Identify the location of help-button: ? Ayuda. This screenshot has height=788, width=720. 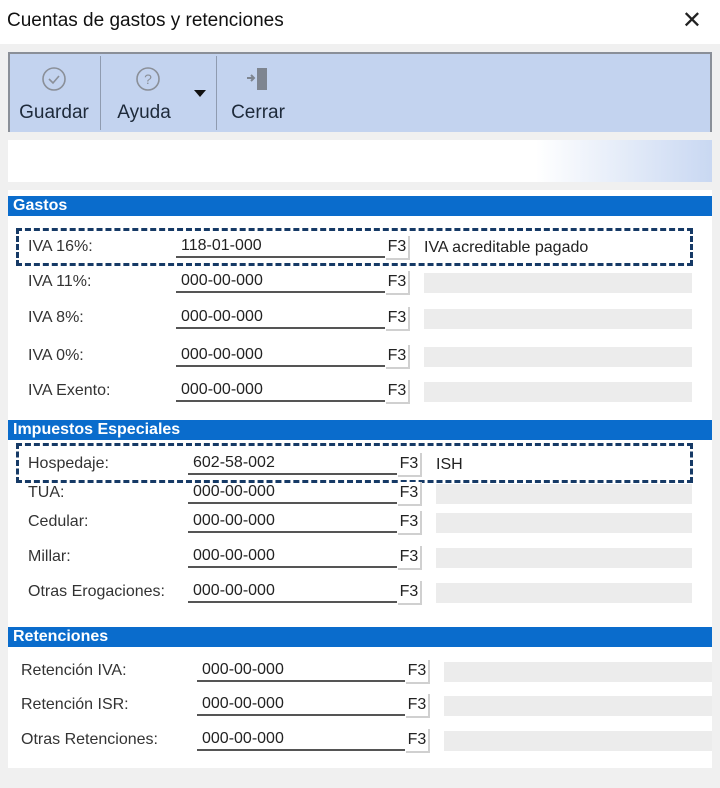
(158, 93).